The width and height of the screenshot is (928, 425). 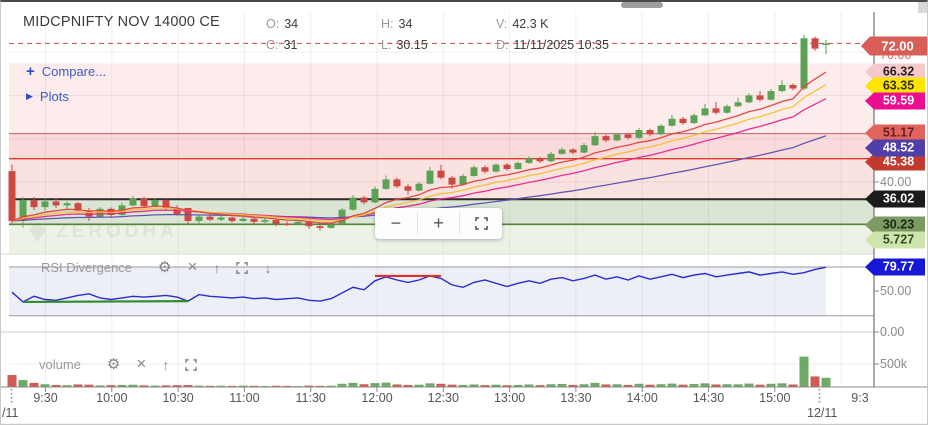 I want to click on ohlc-open: O: 34, so click(x=282, y=24).